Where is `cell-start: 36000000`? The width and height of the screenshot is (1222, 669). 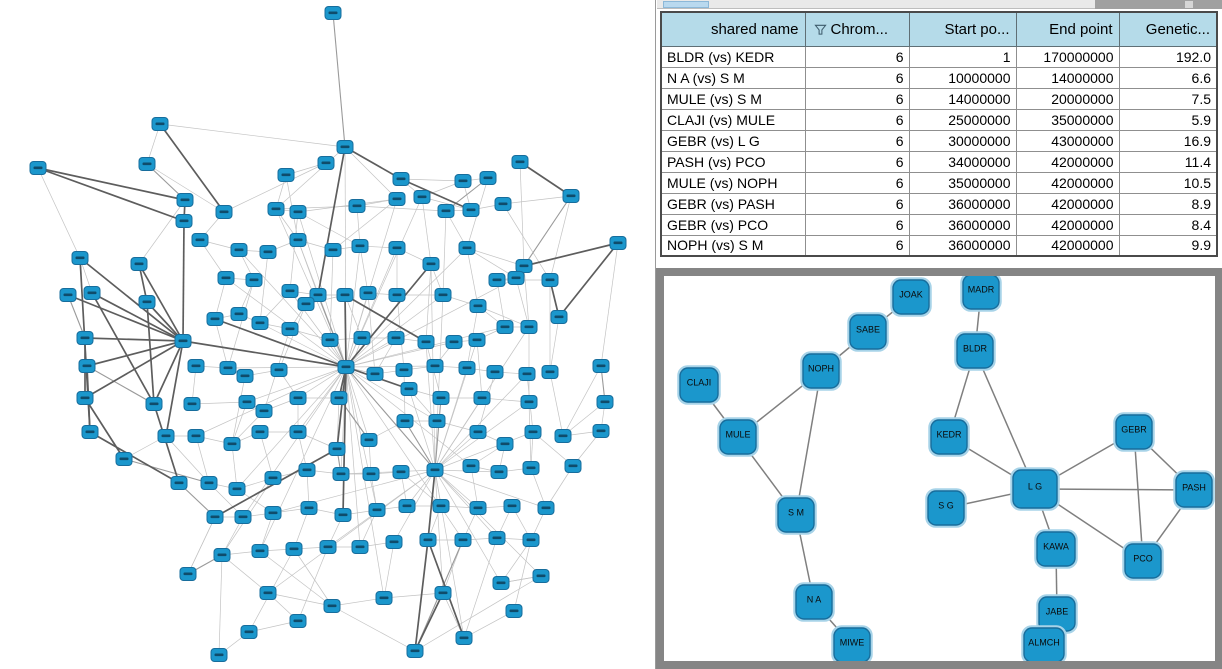 cell-start: 36000000 is located at coordinates (962, 203).